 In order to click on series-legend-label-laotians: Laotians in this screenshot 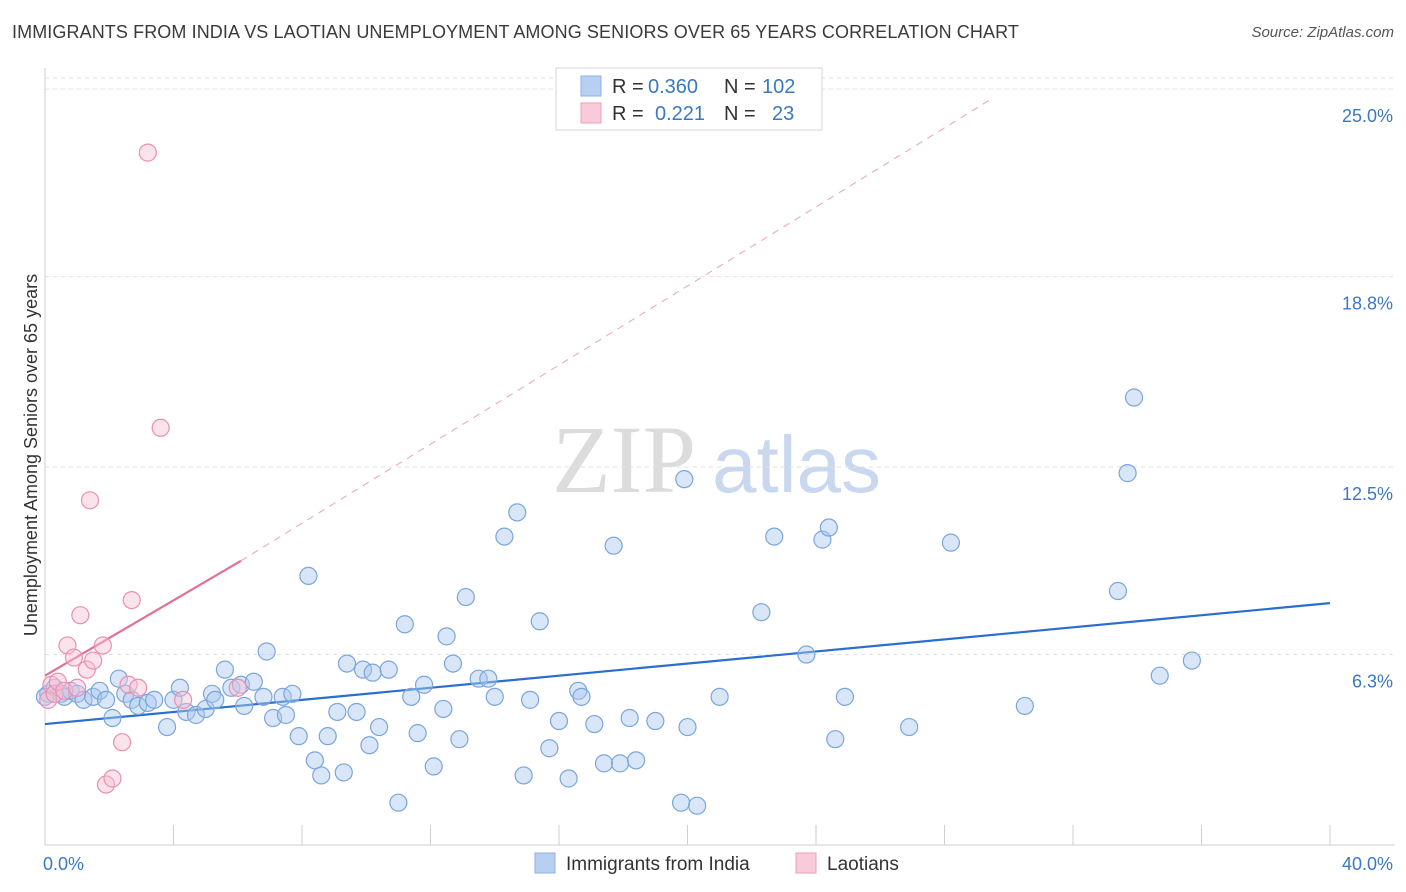, I will do `click(863, 864)`.